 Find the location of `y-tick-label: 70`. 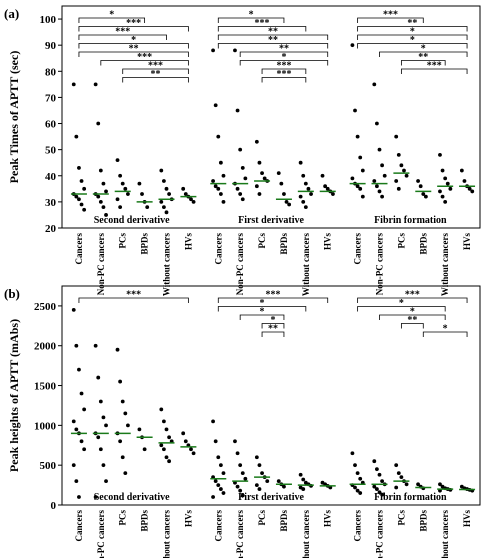

y-tick-label: 70 is located at coordinates (51, 98).